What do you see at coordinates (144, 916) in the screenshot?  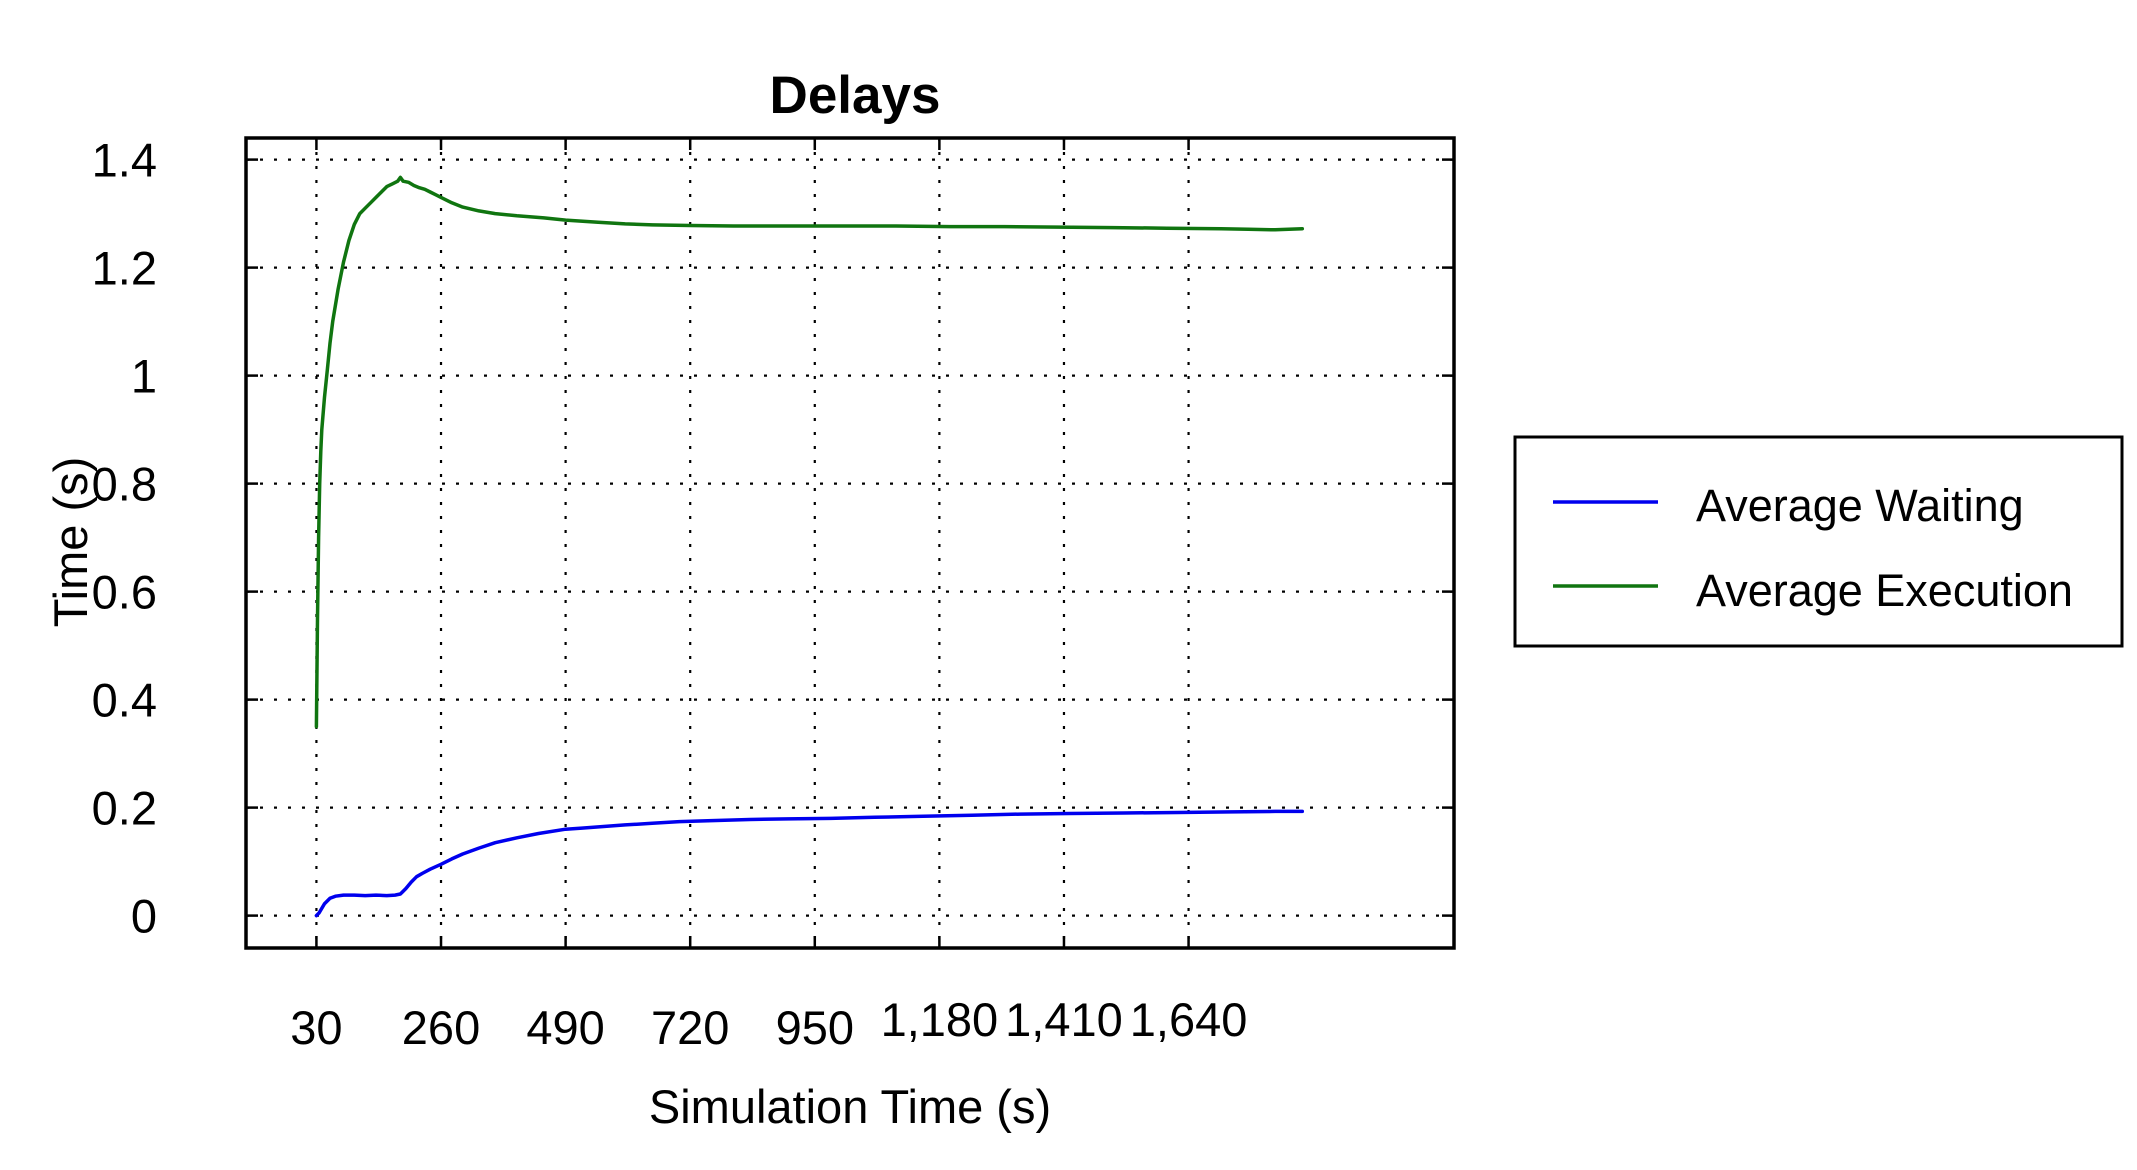 I see `y-tick-label: 0` at bounding box center [144, 916].